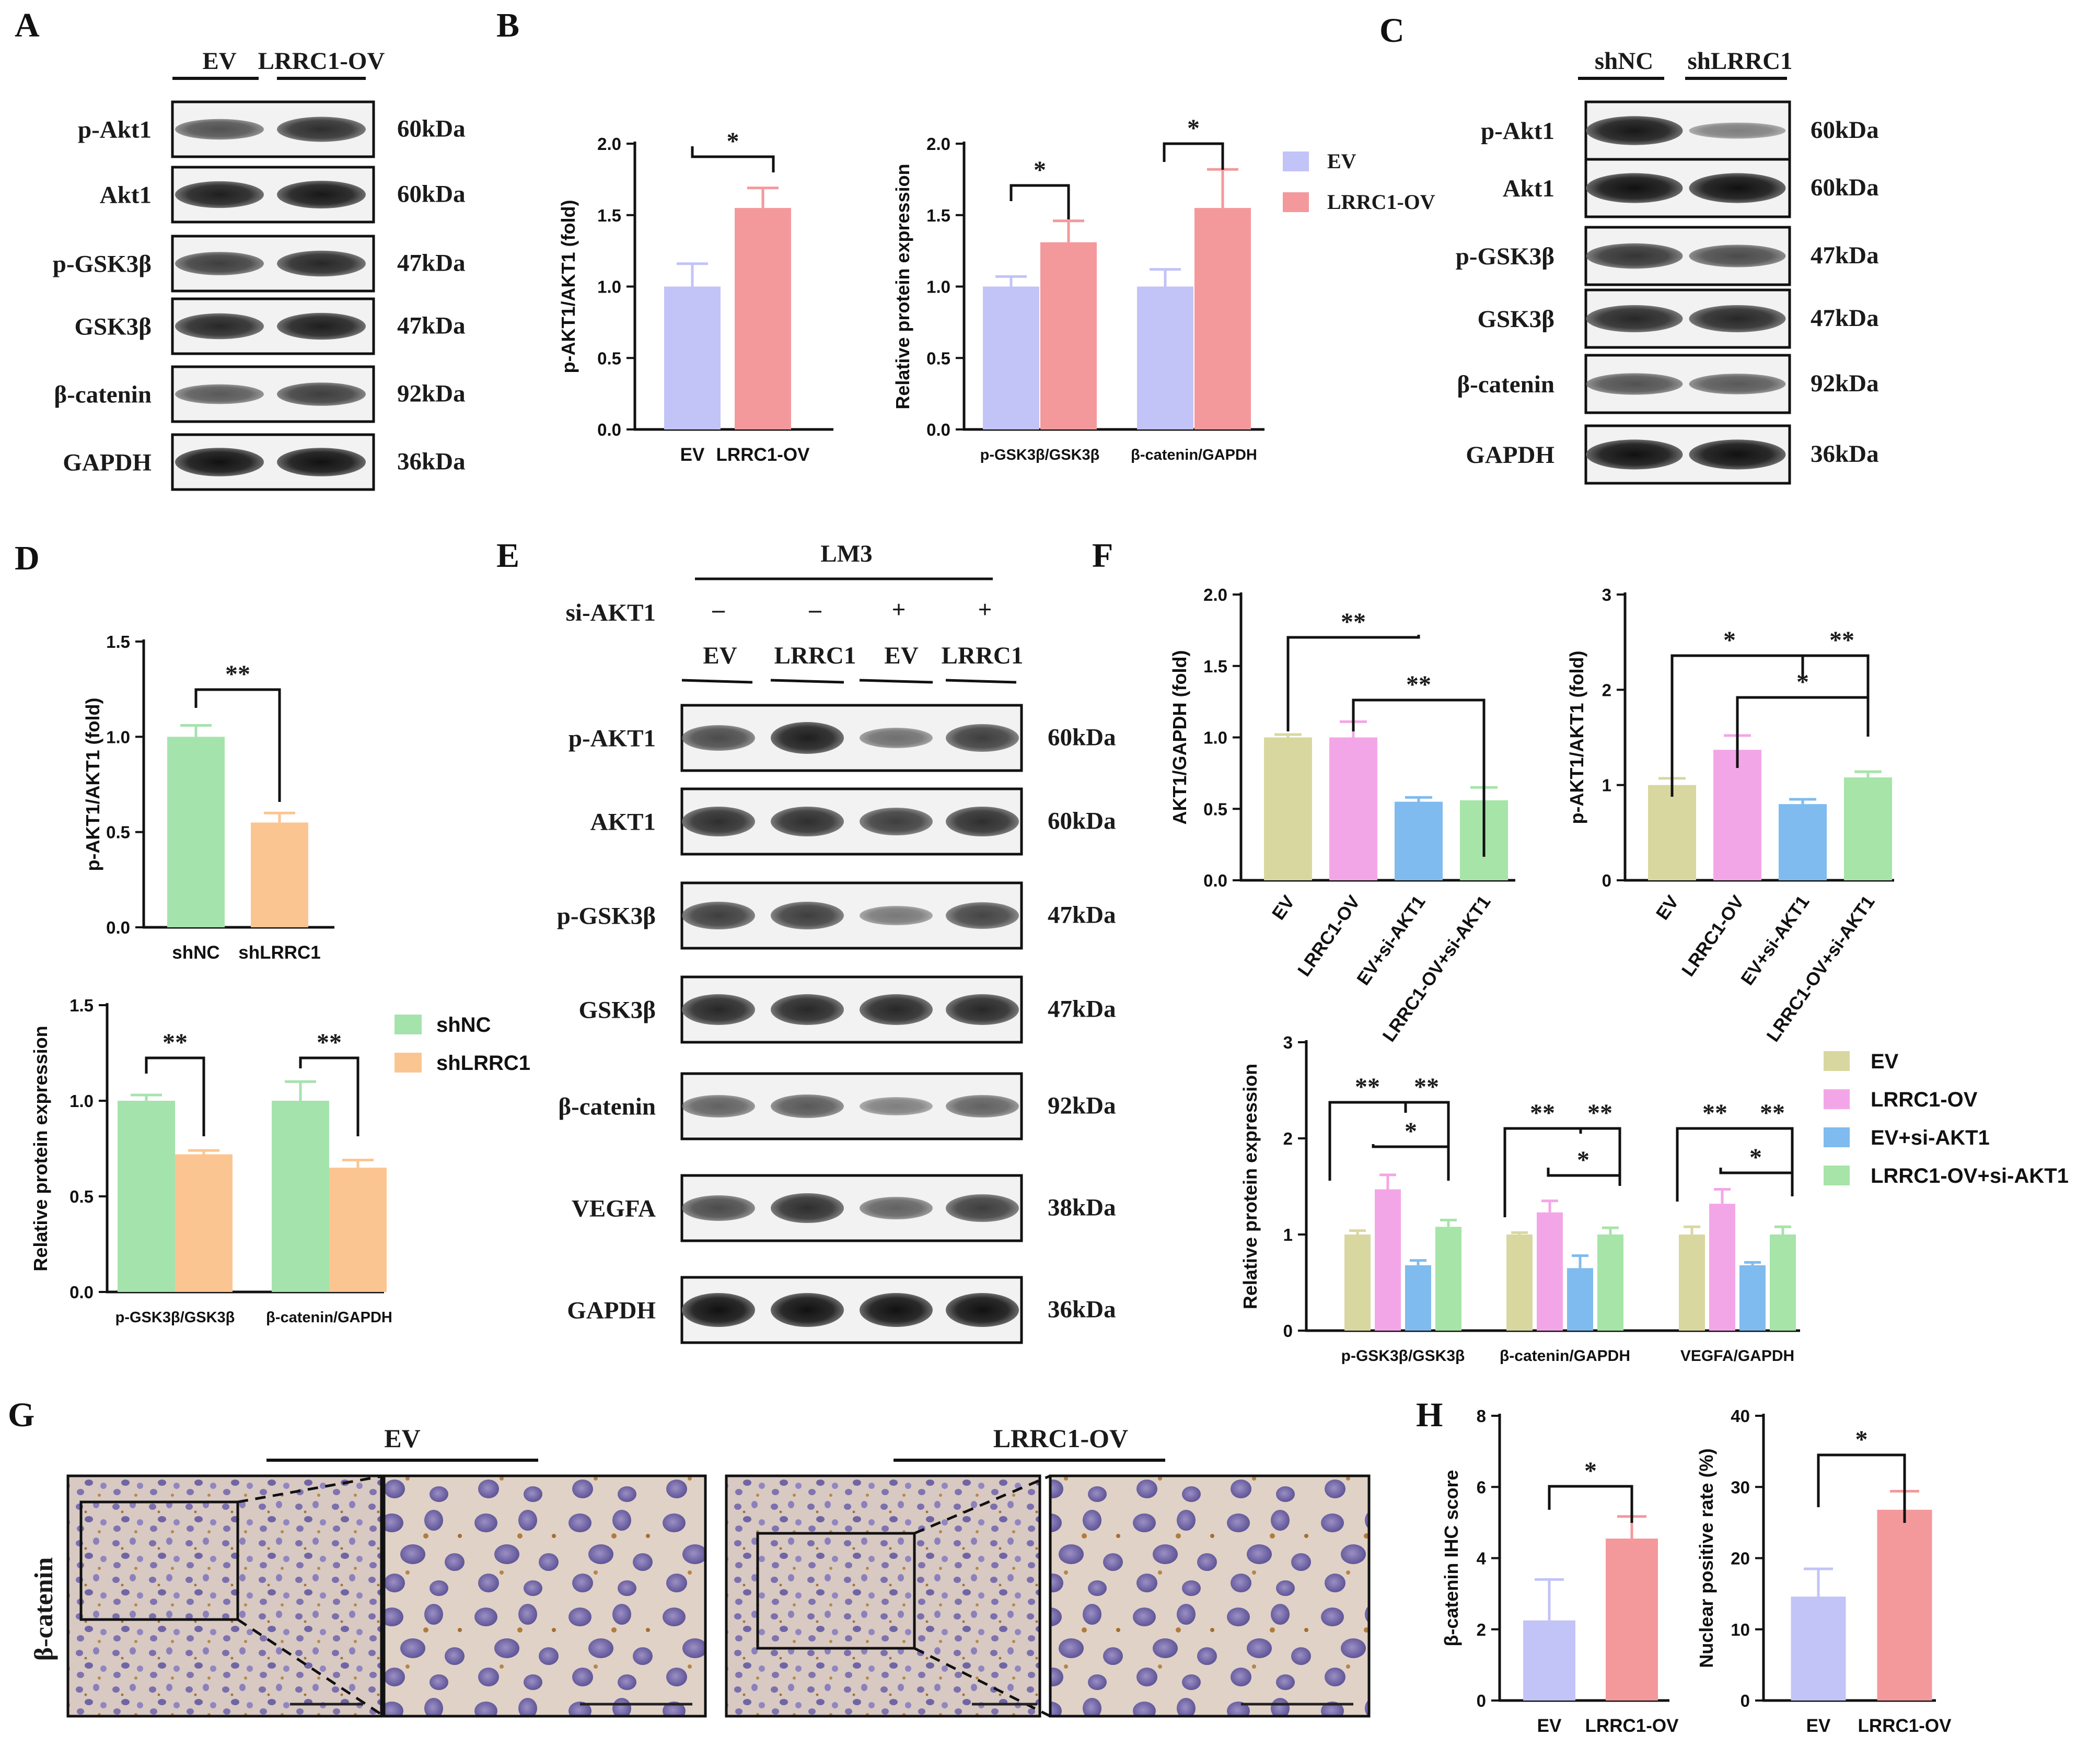  Describe the element at coordinates (1740, 1487) in the screenshot. I see `y-tick-label: 30` at that location.